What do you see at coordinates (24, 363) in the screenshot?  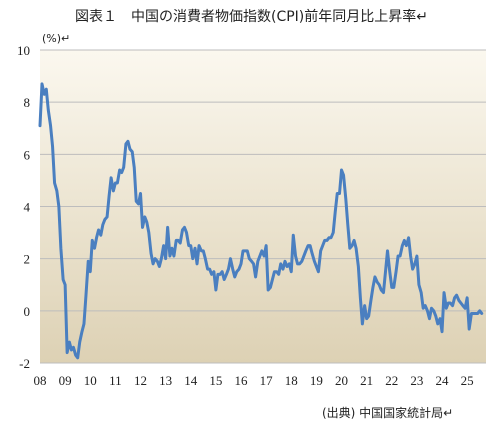 I see `y-tick-label: -2` at bounding box center [24, 363].